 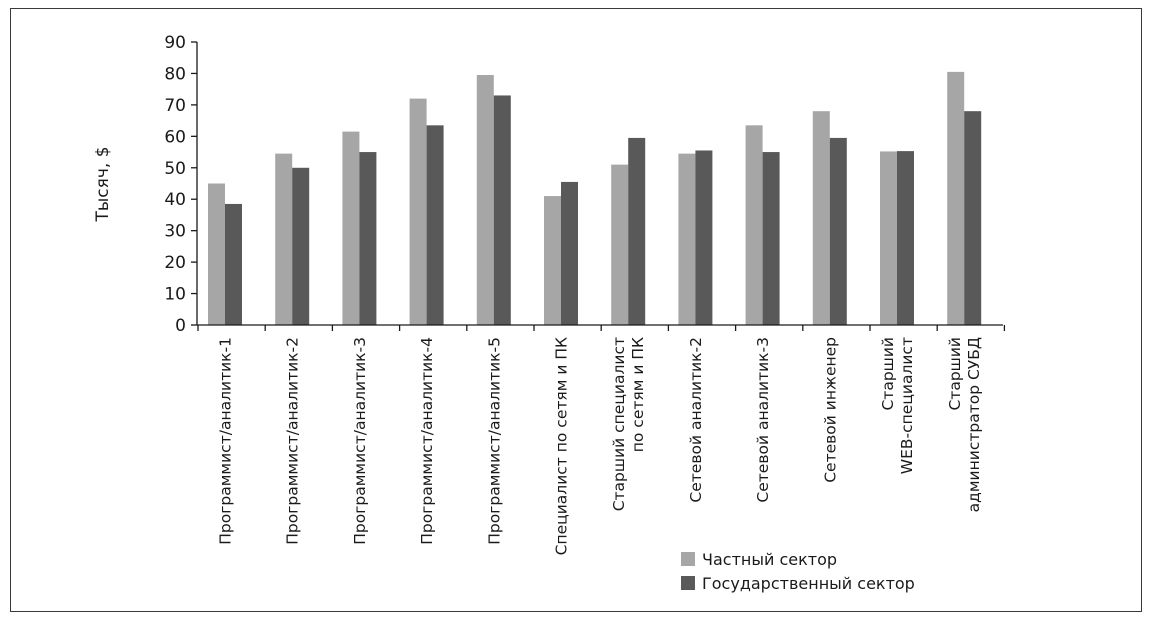 I want to click on x-category-label: СтаршийWEB-специалист, so click(x=897, y=405).